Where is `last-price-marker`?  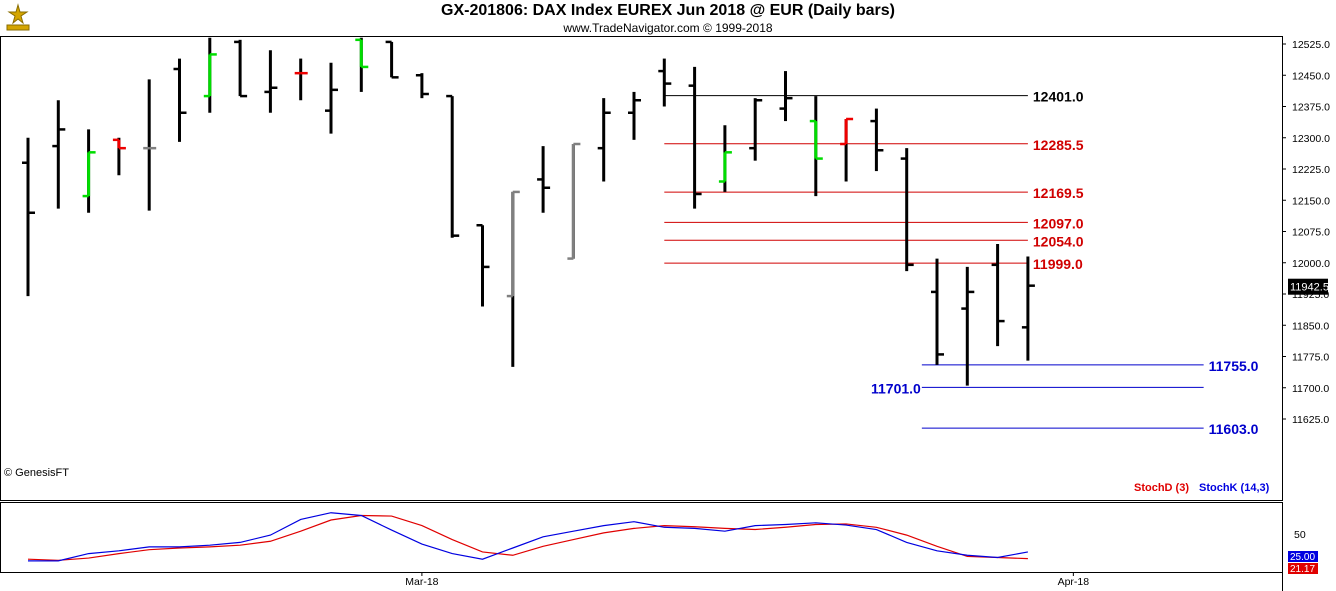
last-price-marker is located at coordinates (1308, 286).